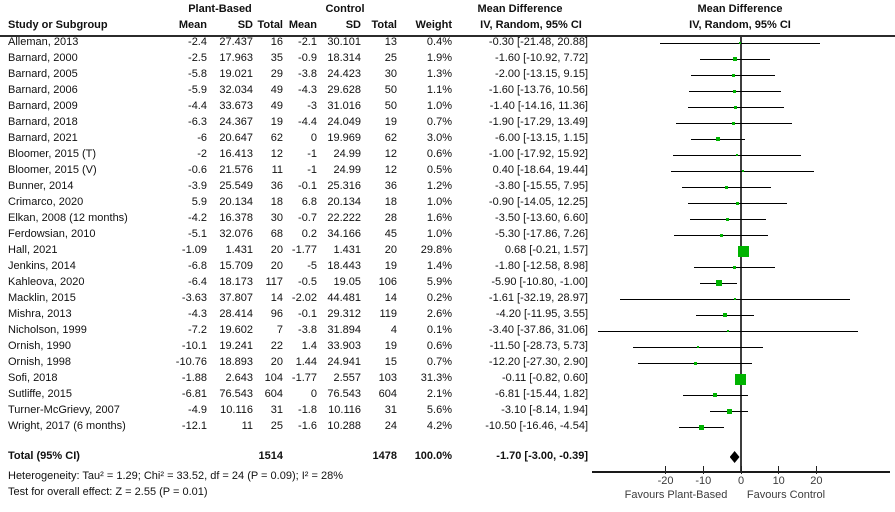 The height and width of the screenshot is (512, 895). What do you see at coordinates (344, 74) in the screenshot?
I see `cell-sd2: 24.423` at bounding box center [344, 74].